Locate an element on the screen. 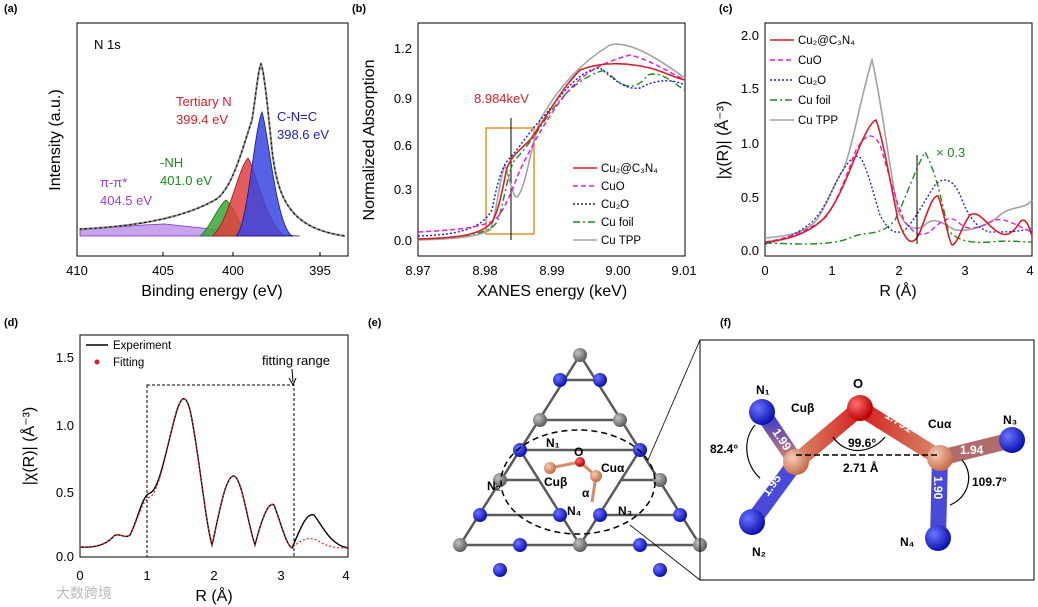 This screenshot has height=607, width=1038. panel-a-ylabel: Intensity (a.u.) is located at coordinates (55, 139).